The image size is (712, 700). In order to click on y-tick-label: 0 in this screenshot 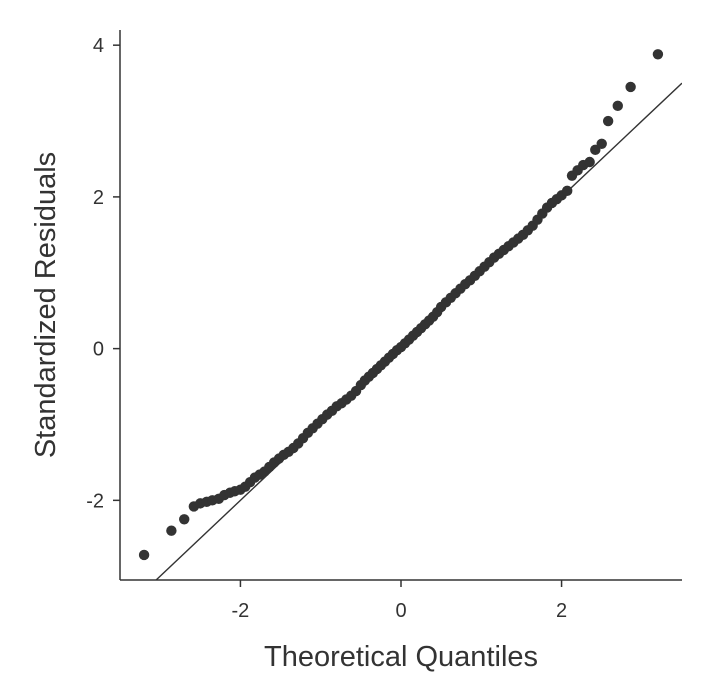, I will do `click(98, 350)`.